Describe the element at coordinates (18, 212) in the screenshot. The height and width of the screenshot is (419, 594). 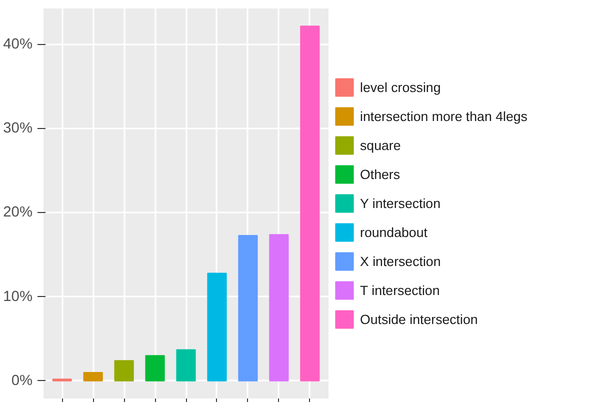
I see `y-tick-label: 20%` at that location.